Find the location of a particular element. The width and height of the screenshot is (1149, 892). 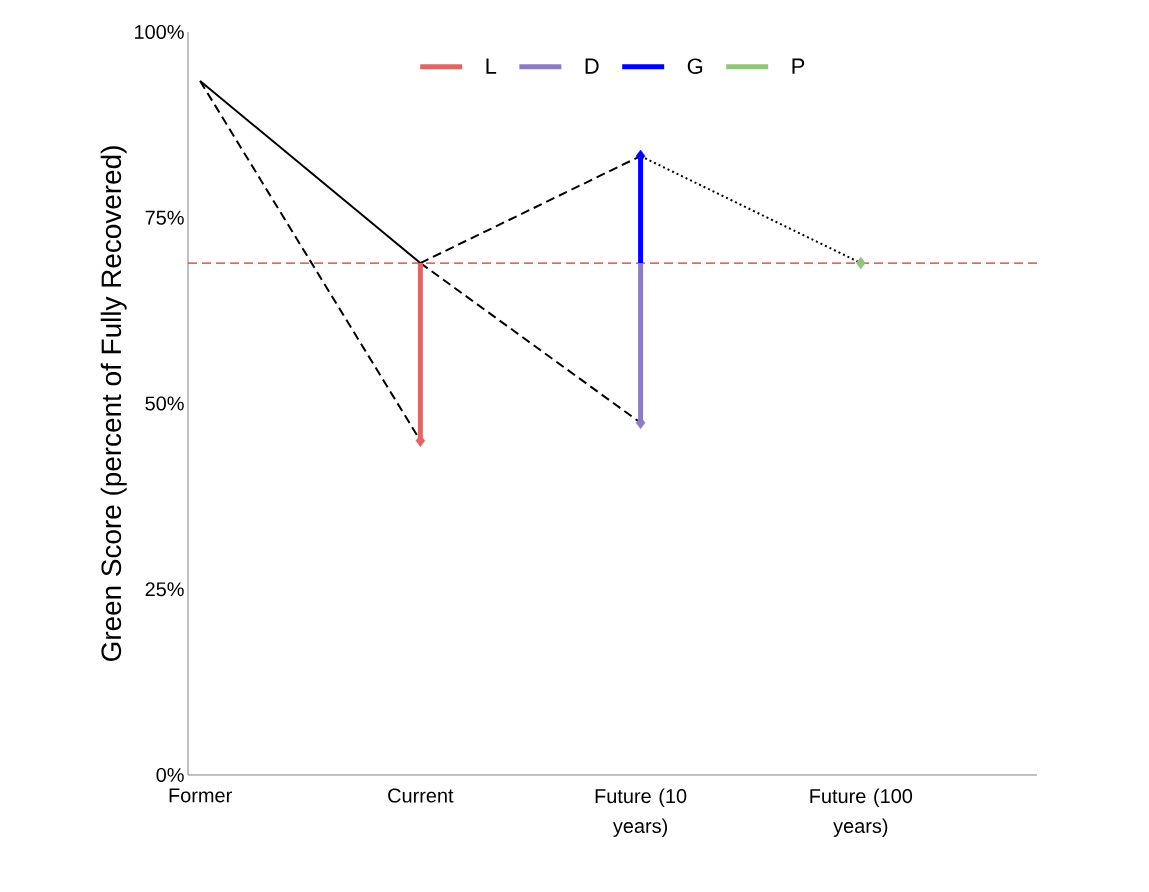

x-tick-label: Current is located at coordinates (421, 795).